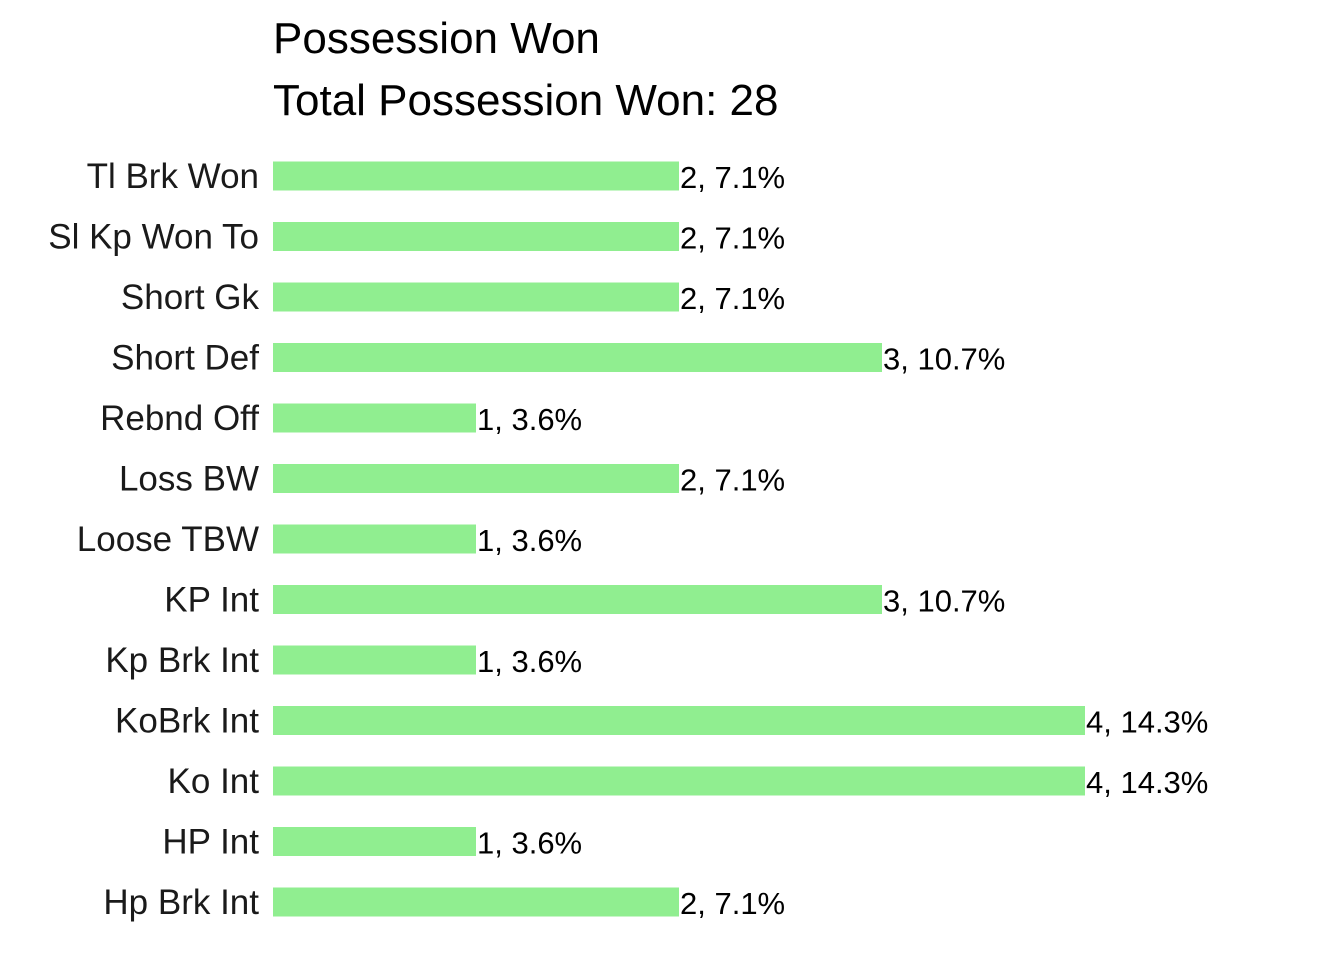  I want to click on category-label: Short Gk, so click(190, 297).